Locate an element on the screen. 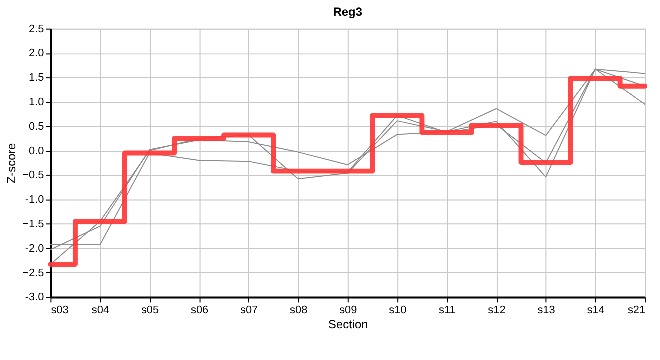 The image size is (660, 360). chart-title: Reg3 is located at coordinates (348, 11).